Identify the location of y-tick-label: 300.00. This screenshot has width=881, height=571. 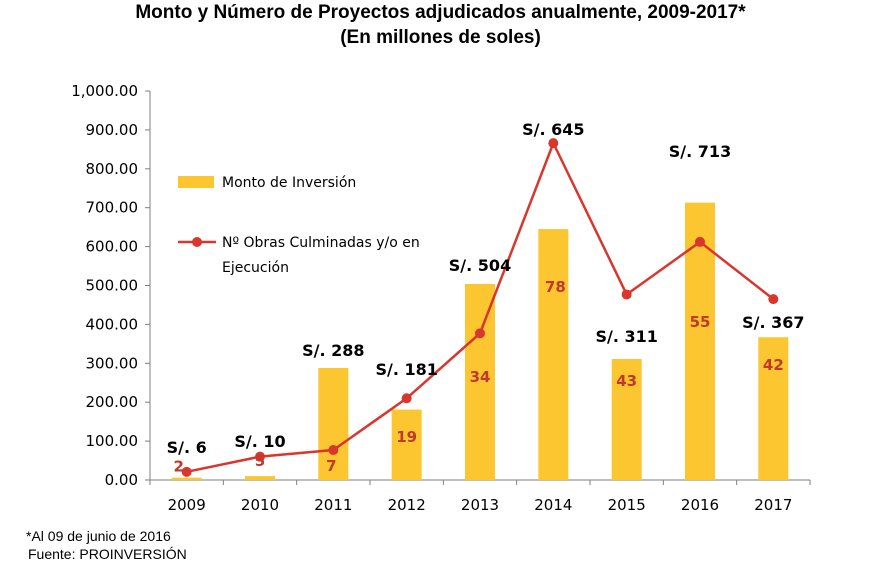
(112, 363).